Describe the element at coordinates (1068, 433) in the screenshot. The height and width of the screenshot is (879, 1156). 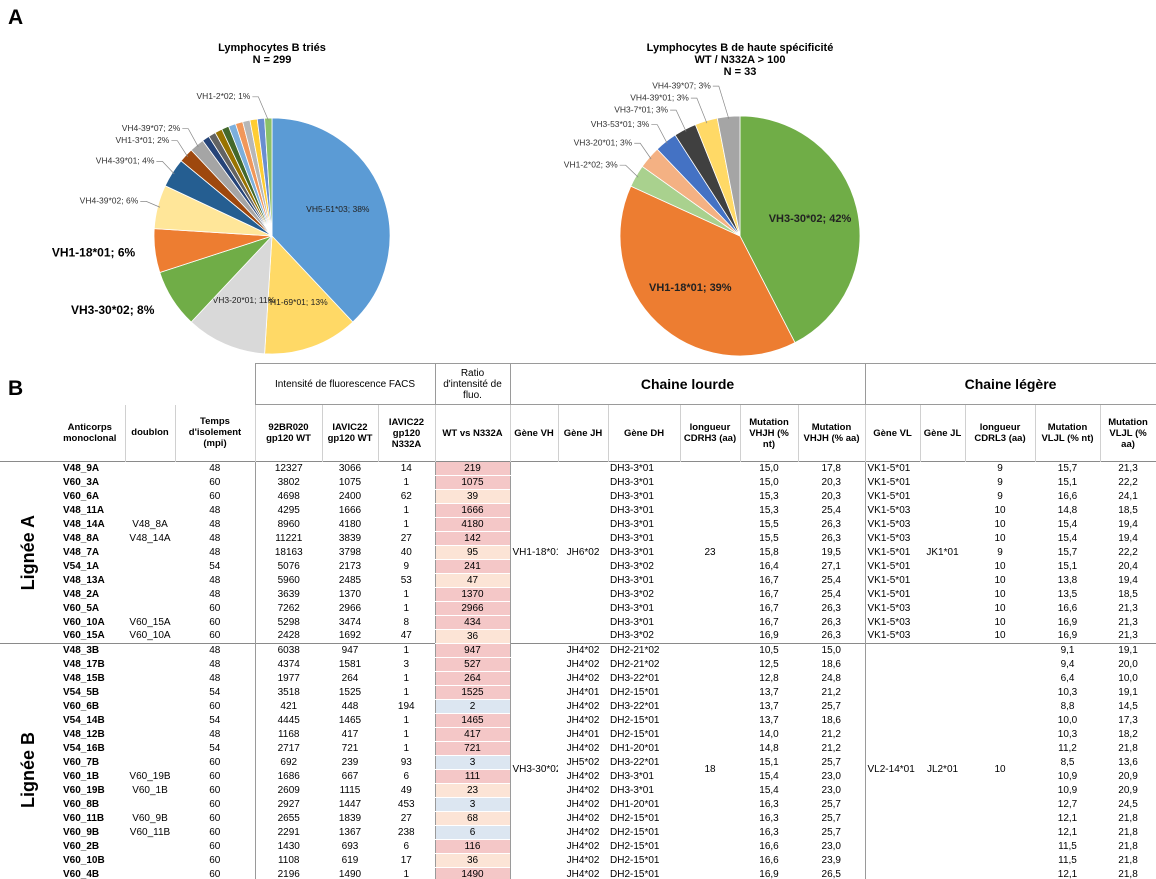
I see `column-header: Mutation VLJL (% nt)` at that location.